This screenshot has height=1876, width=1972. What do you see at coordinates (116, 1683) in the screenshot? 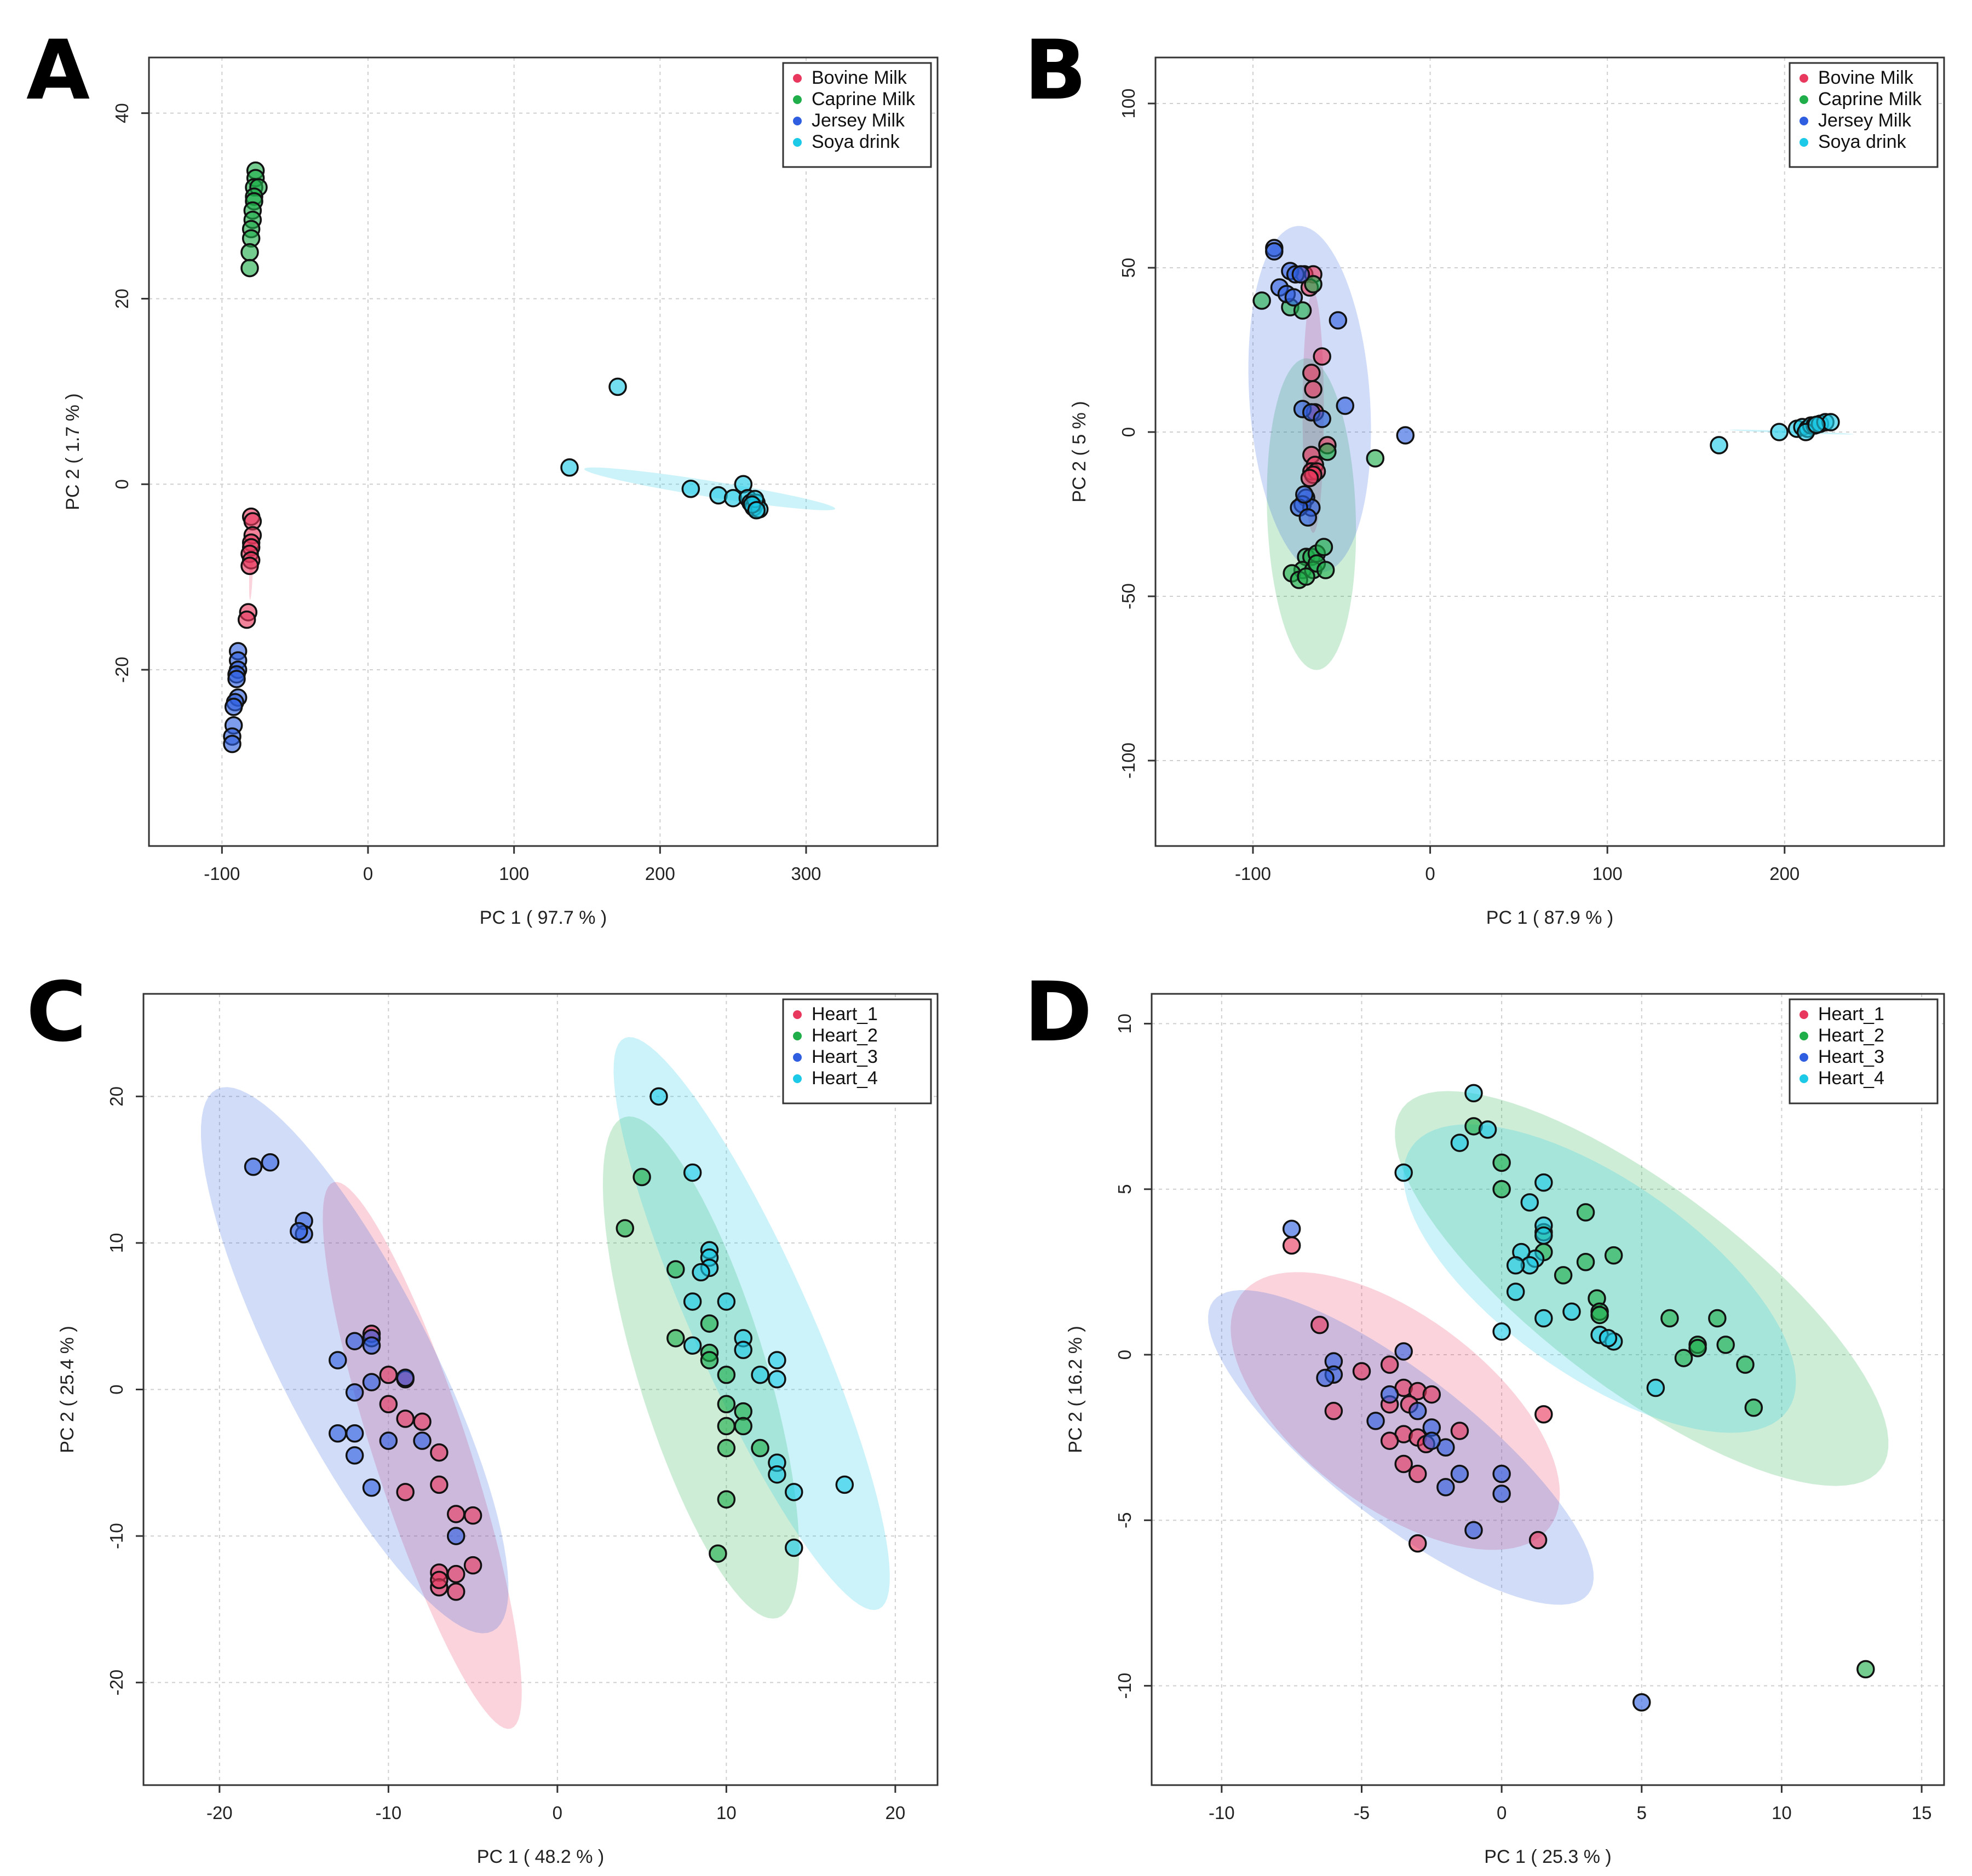
I see `y-tick-label: -20` at bounding box center [116, 1683].